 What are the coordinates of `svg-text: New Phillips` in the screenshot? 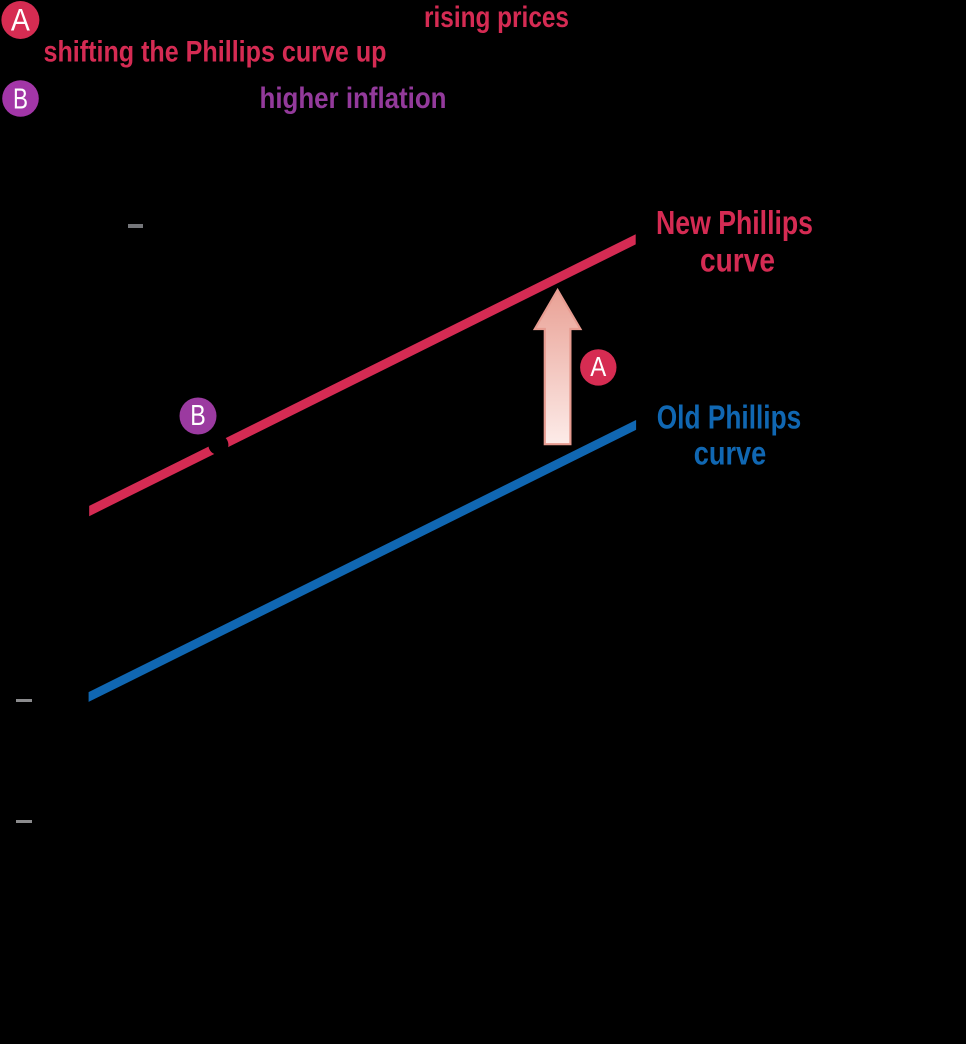 It's located at (734, 222).